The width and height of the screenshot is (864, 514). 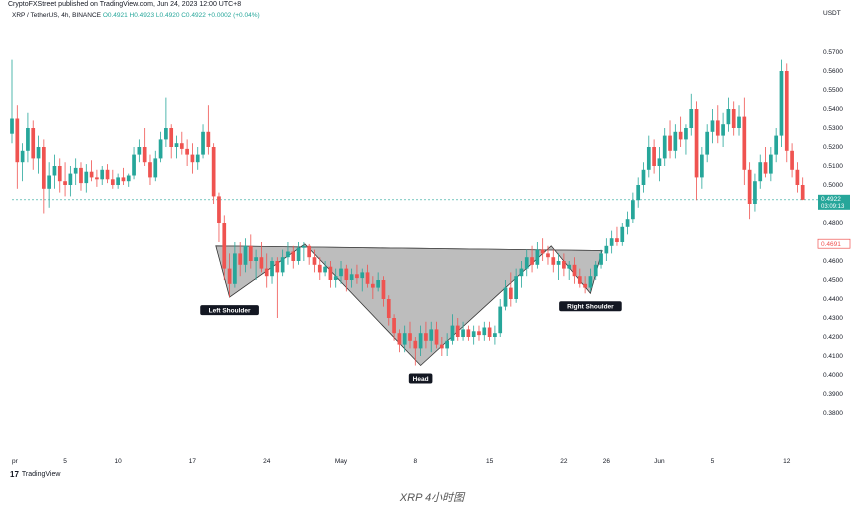 I want to click on y-tick-label: 0.4400, so click(x=833, y=299).